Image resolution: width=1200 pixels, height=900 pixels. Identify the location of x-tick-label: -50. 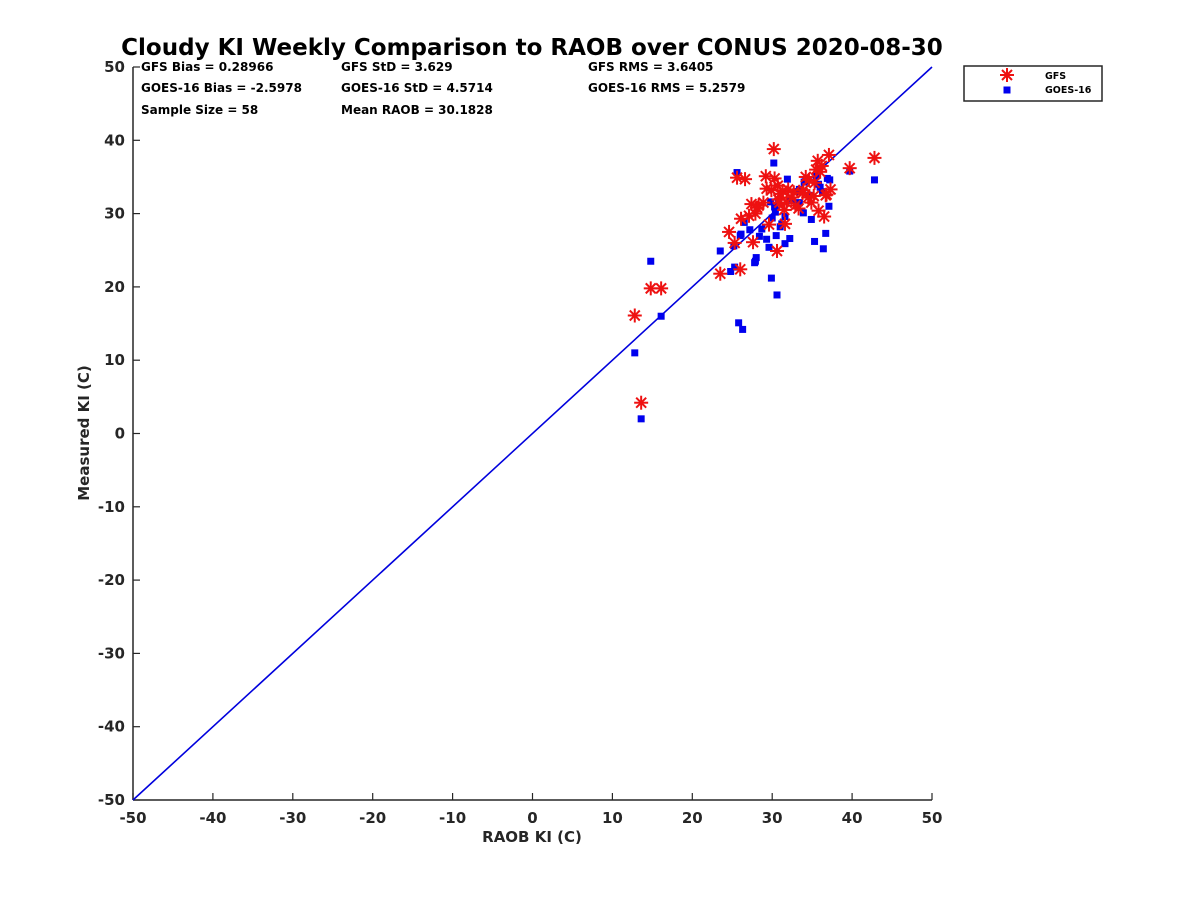
(132, 818).